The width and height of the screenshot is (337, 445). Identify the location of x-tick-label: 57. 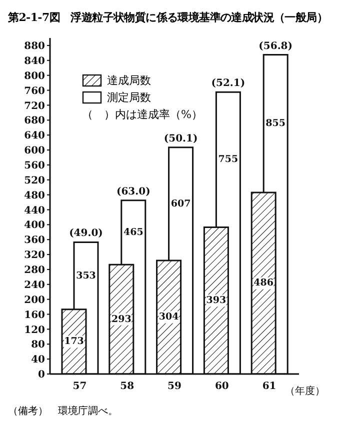
(79, 386).